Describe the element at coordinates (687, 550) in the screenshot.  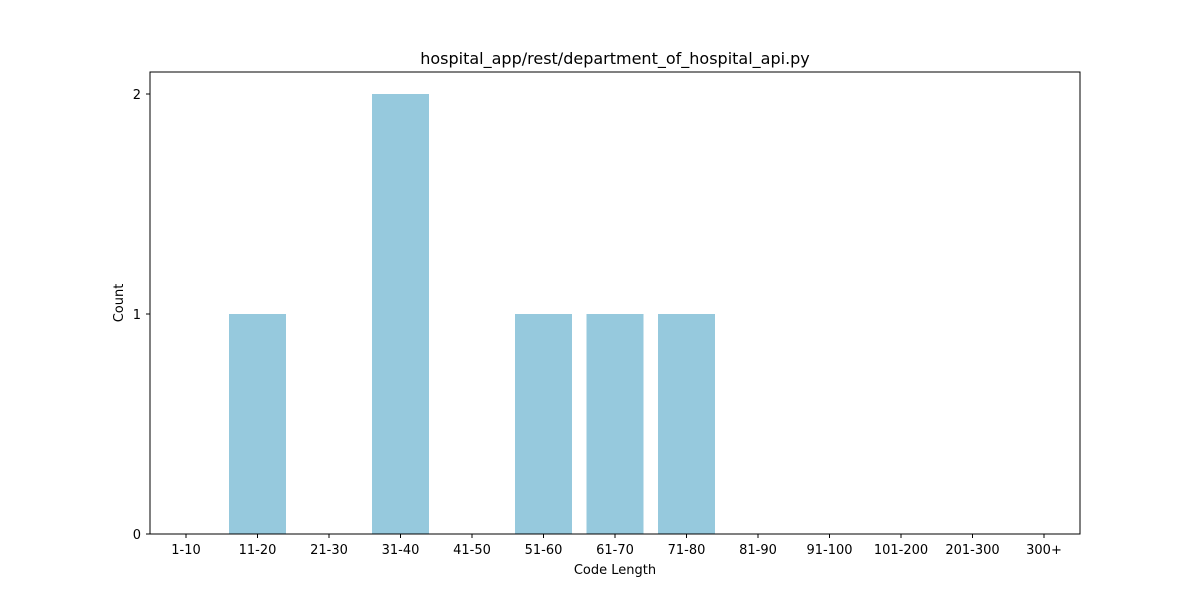
I see `x-tick-label: 71-80` at that location.